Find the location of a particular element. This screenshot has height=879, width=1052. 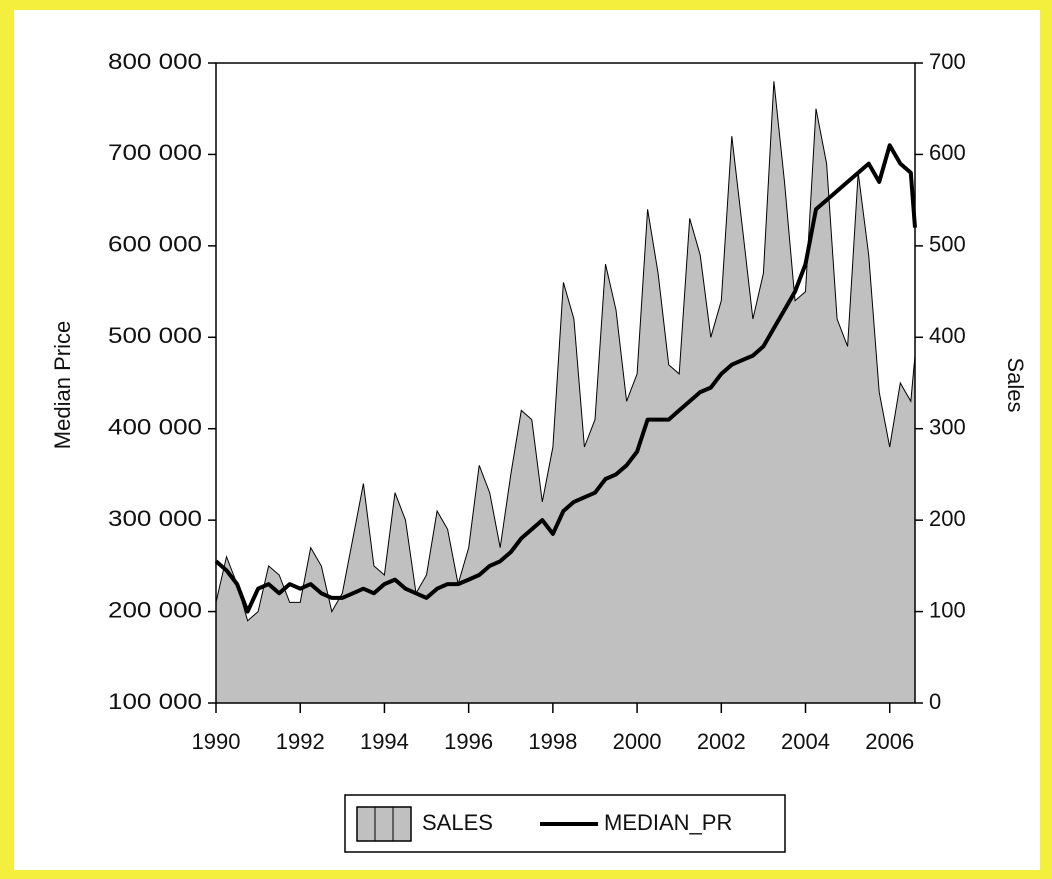

y2-tick-label: 200 is located at coordinates (947, 518).